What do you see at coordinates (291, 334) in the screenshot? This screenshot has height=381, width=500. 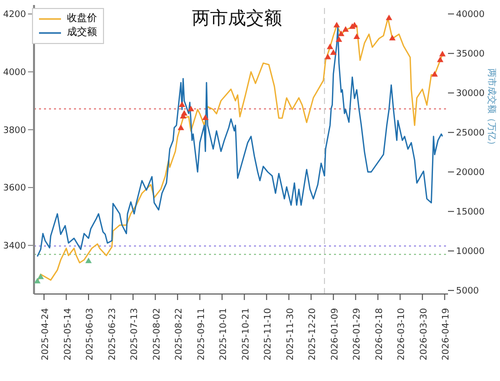 I see `x-tick-label: 2025-11-30` at bounding box center [291, 334].